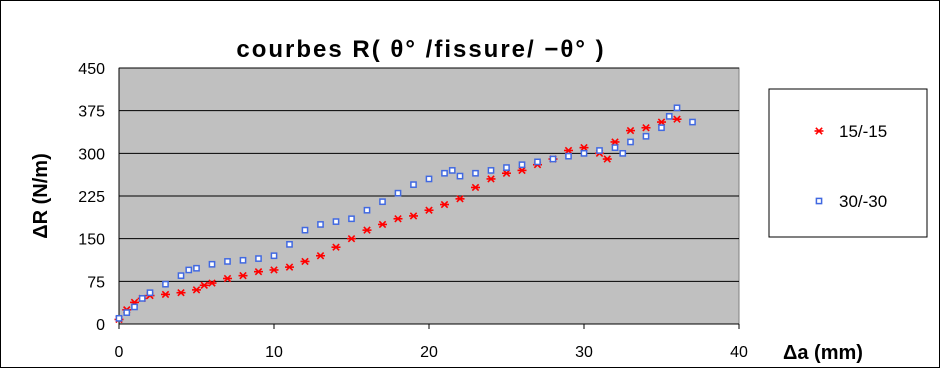 This screenshot has height=368, width=940. What do you see at coordinates (91, 197) in the screenshot?
I see `y-tick-label: 225` at bounding box center [91, 197].